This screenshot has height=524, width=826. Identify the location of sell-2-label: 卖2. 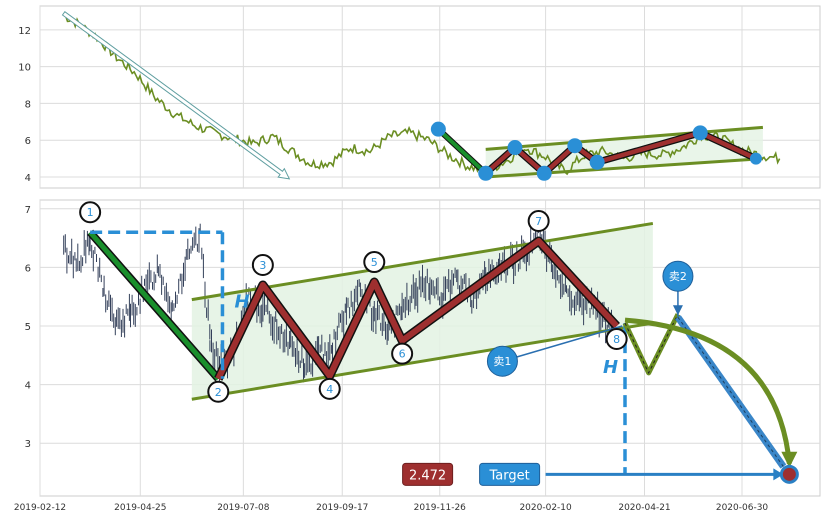
(678, 276).